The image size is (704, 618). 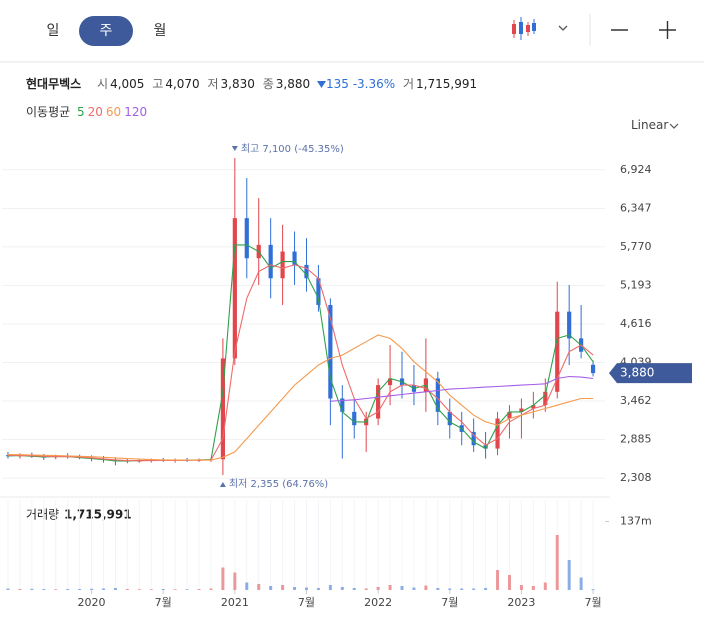 I want to click on field-value: 4,070, so click(x=182, y=84).